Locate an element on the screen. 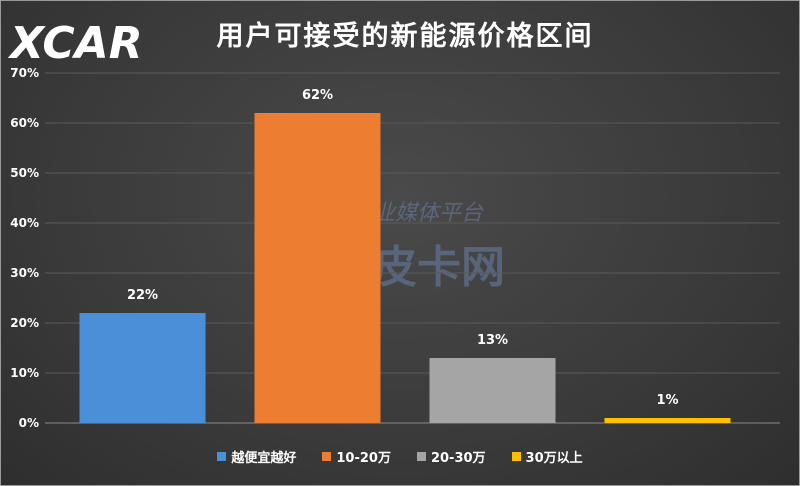 The image size is (800, 486). legend-item-2: 20-30万 is located at coordinates (451, 456).